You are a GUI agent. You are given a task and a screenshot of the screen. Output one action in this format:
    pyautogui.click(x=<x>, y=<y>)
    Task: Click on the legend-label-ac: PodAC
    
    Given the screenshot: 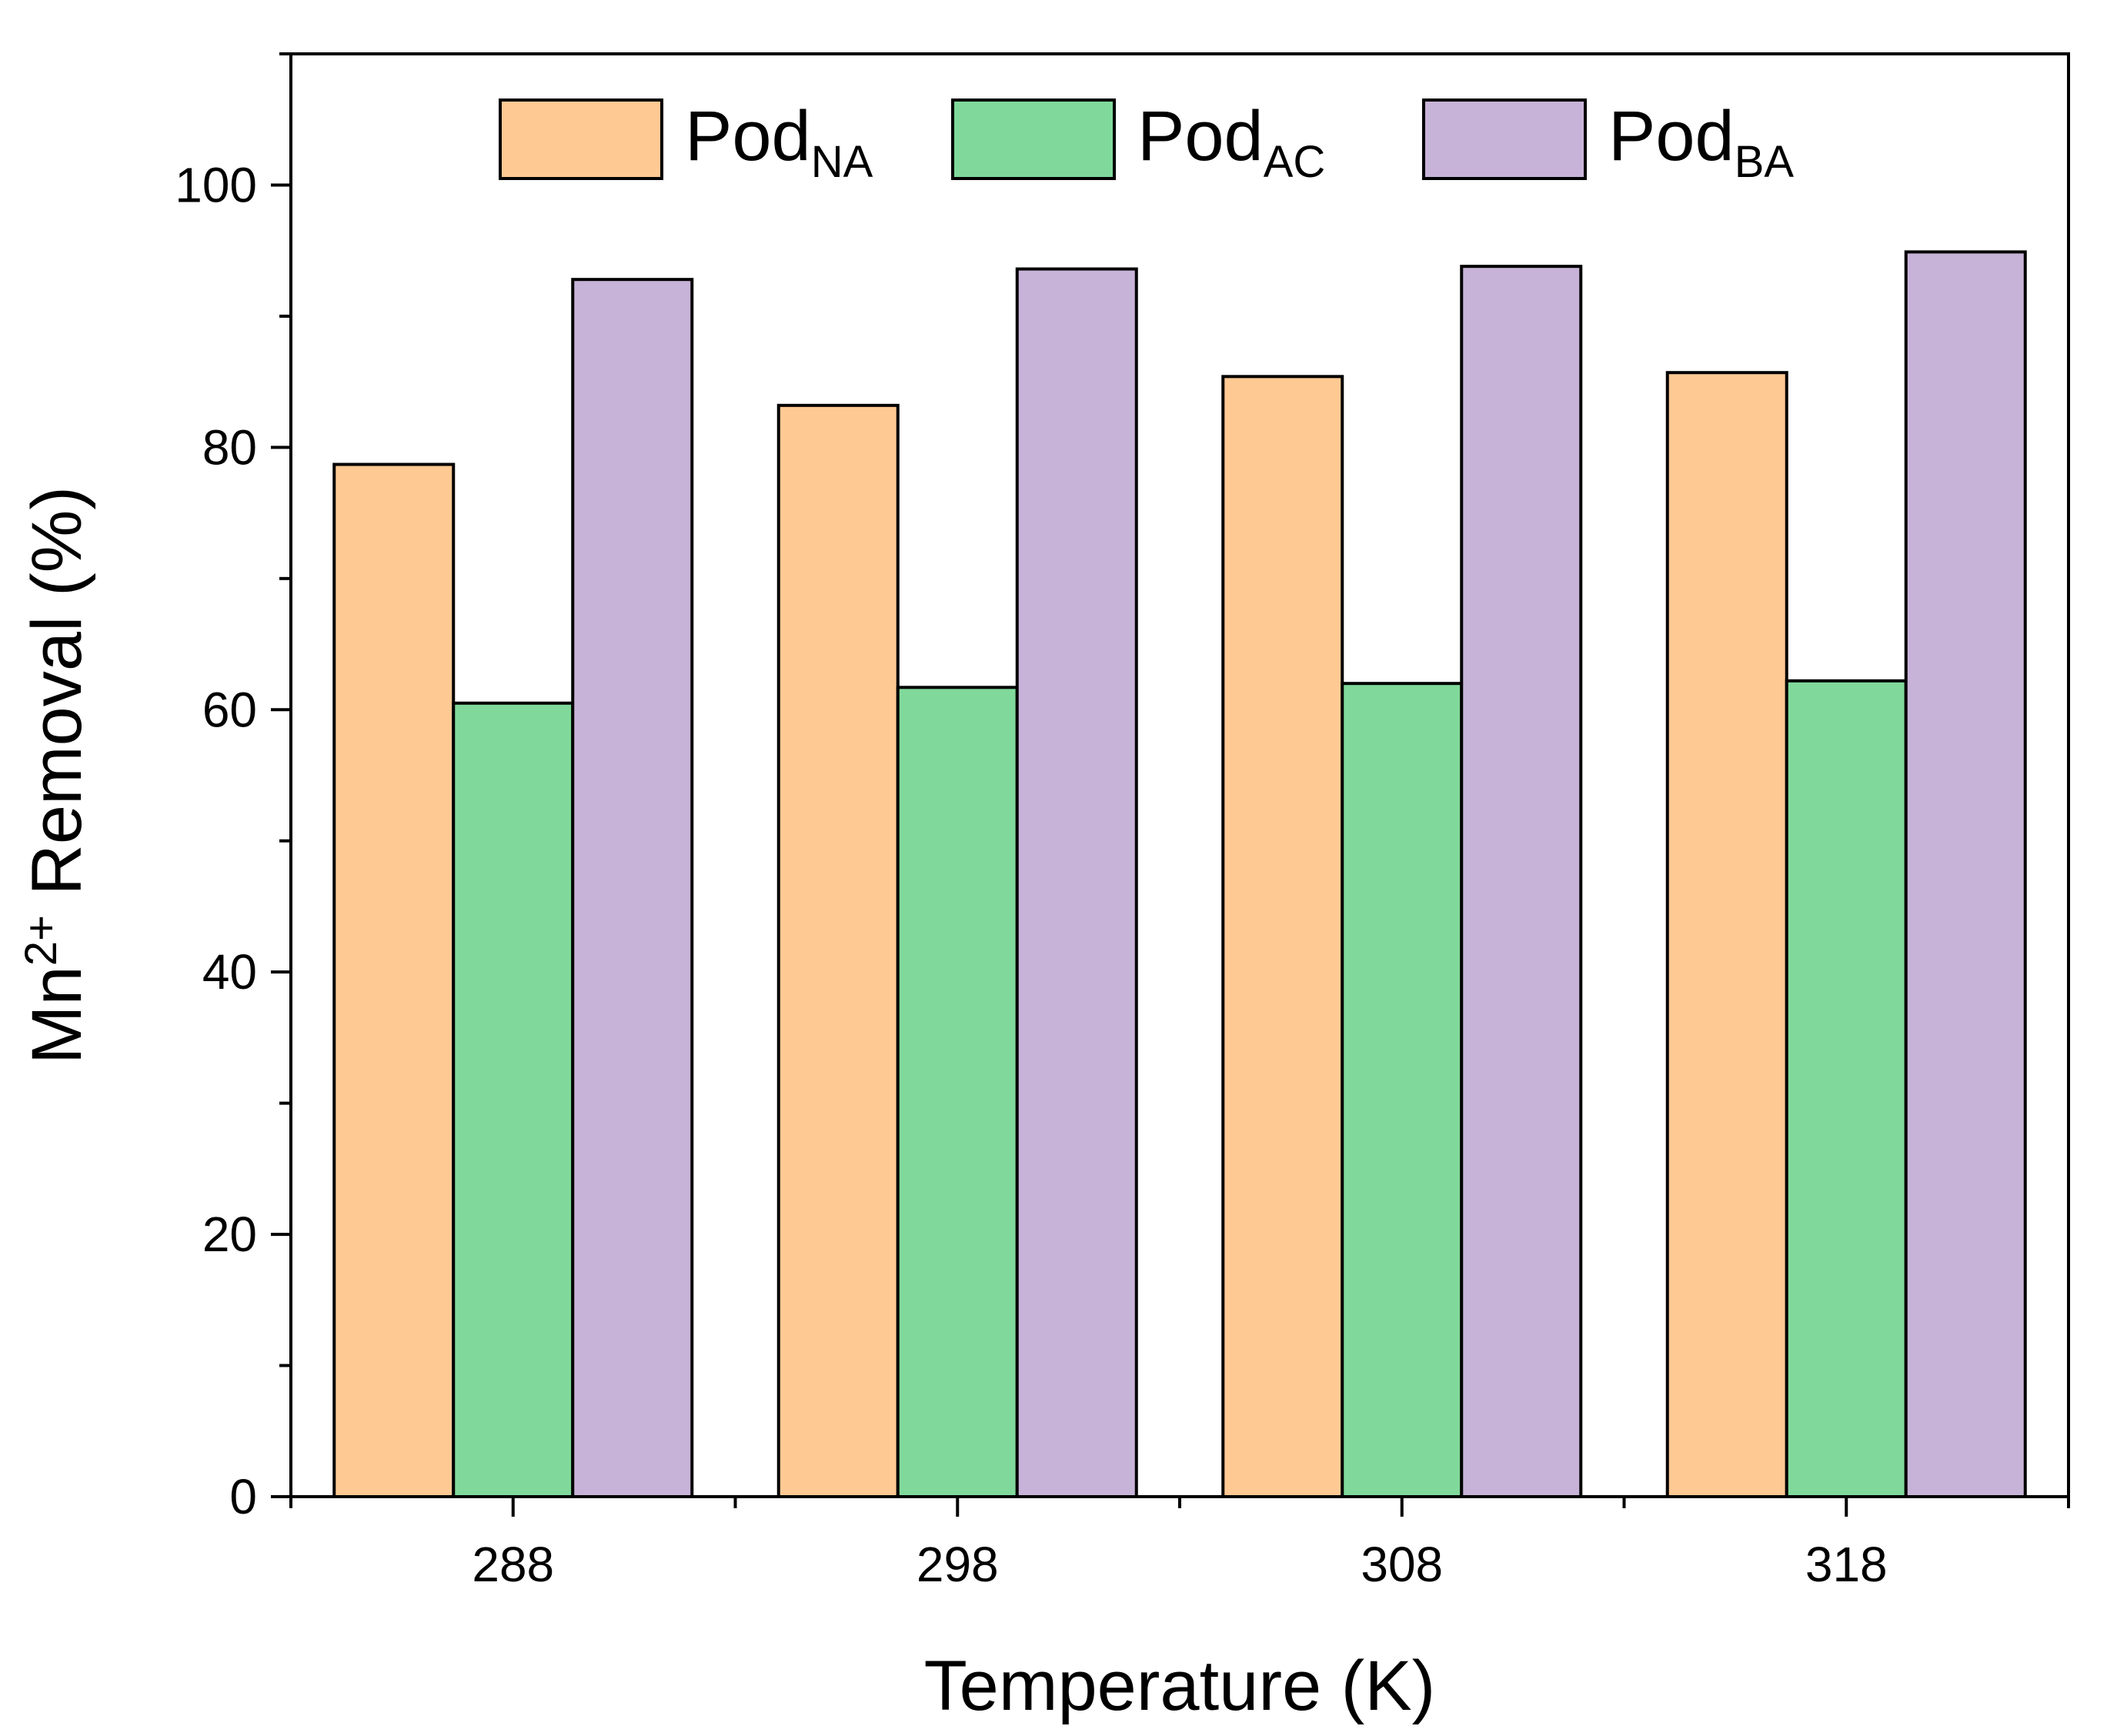 What is the action you would take?
    pyautogui.click(x=1231, y=142)
    